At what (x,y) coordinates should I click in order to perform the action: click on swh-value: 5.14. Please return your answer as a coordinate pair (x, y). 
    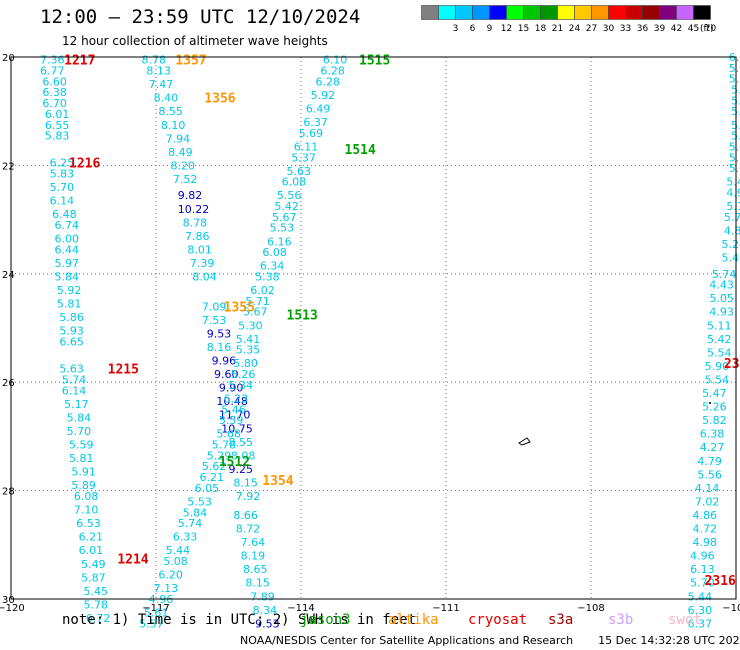
    Looking at the image, I should click on (733, 206).